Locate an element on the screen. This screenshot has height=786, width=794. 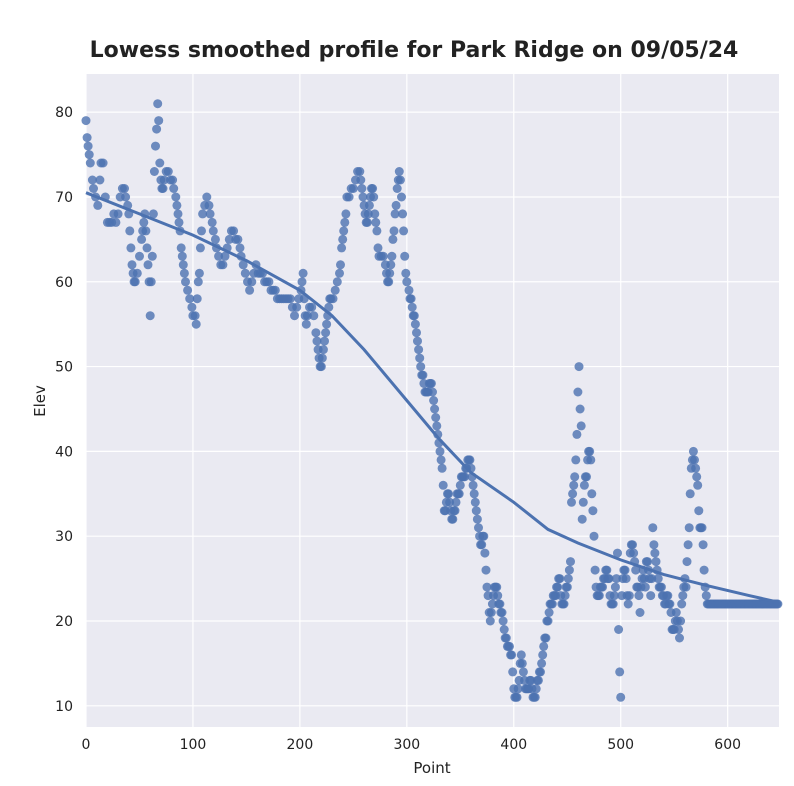
y-tick-label: 60 is located at coordinates (64, 283).